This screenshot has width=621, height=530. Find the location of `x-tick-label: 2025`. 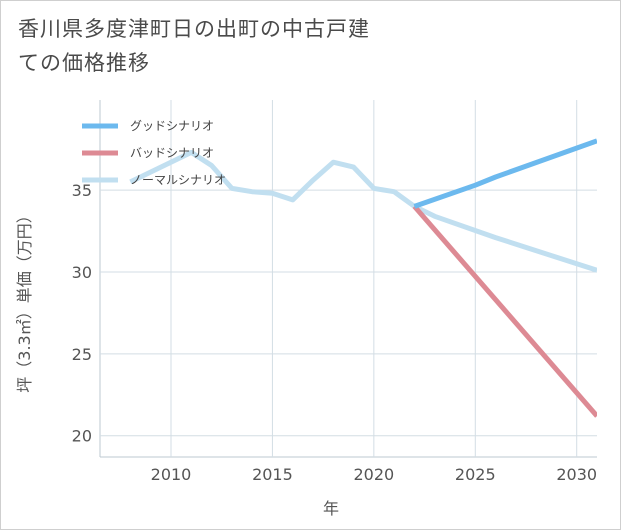

x-tick-label: 2025 is located at coordinates (475, 474).